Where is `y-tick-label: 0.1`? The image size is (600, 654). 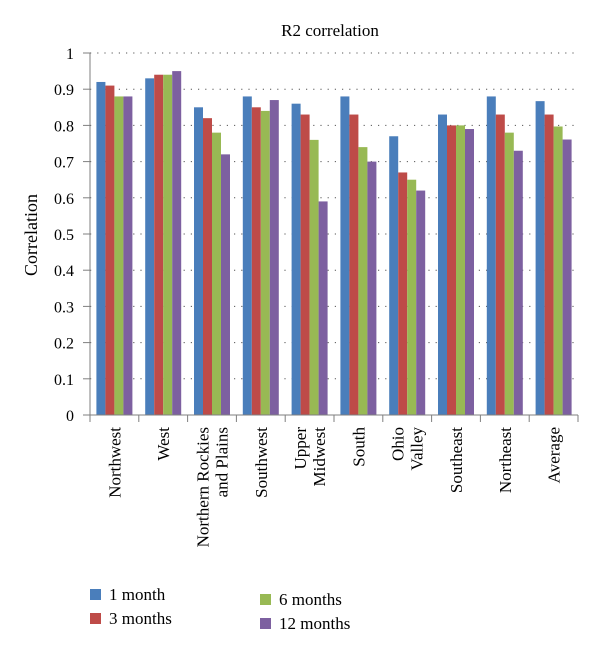 y-tick-label: 0.1 is located at coordinates (64, 380).